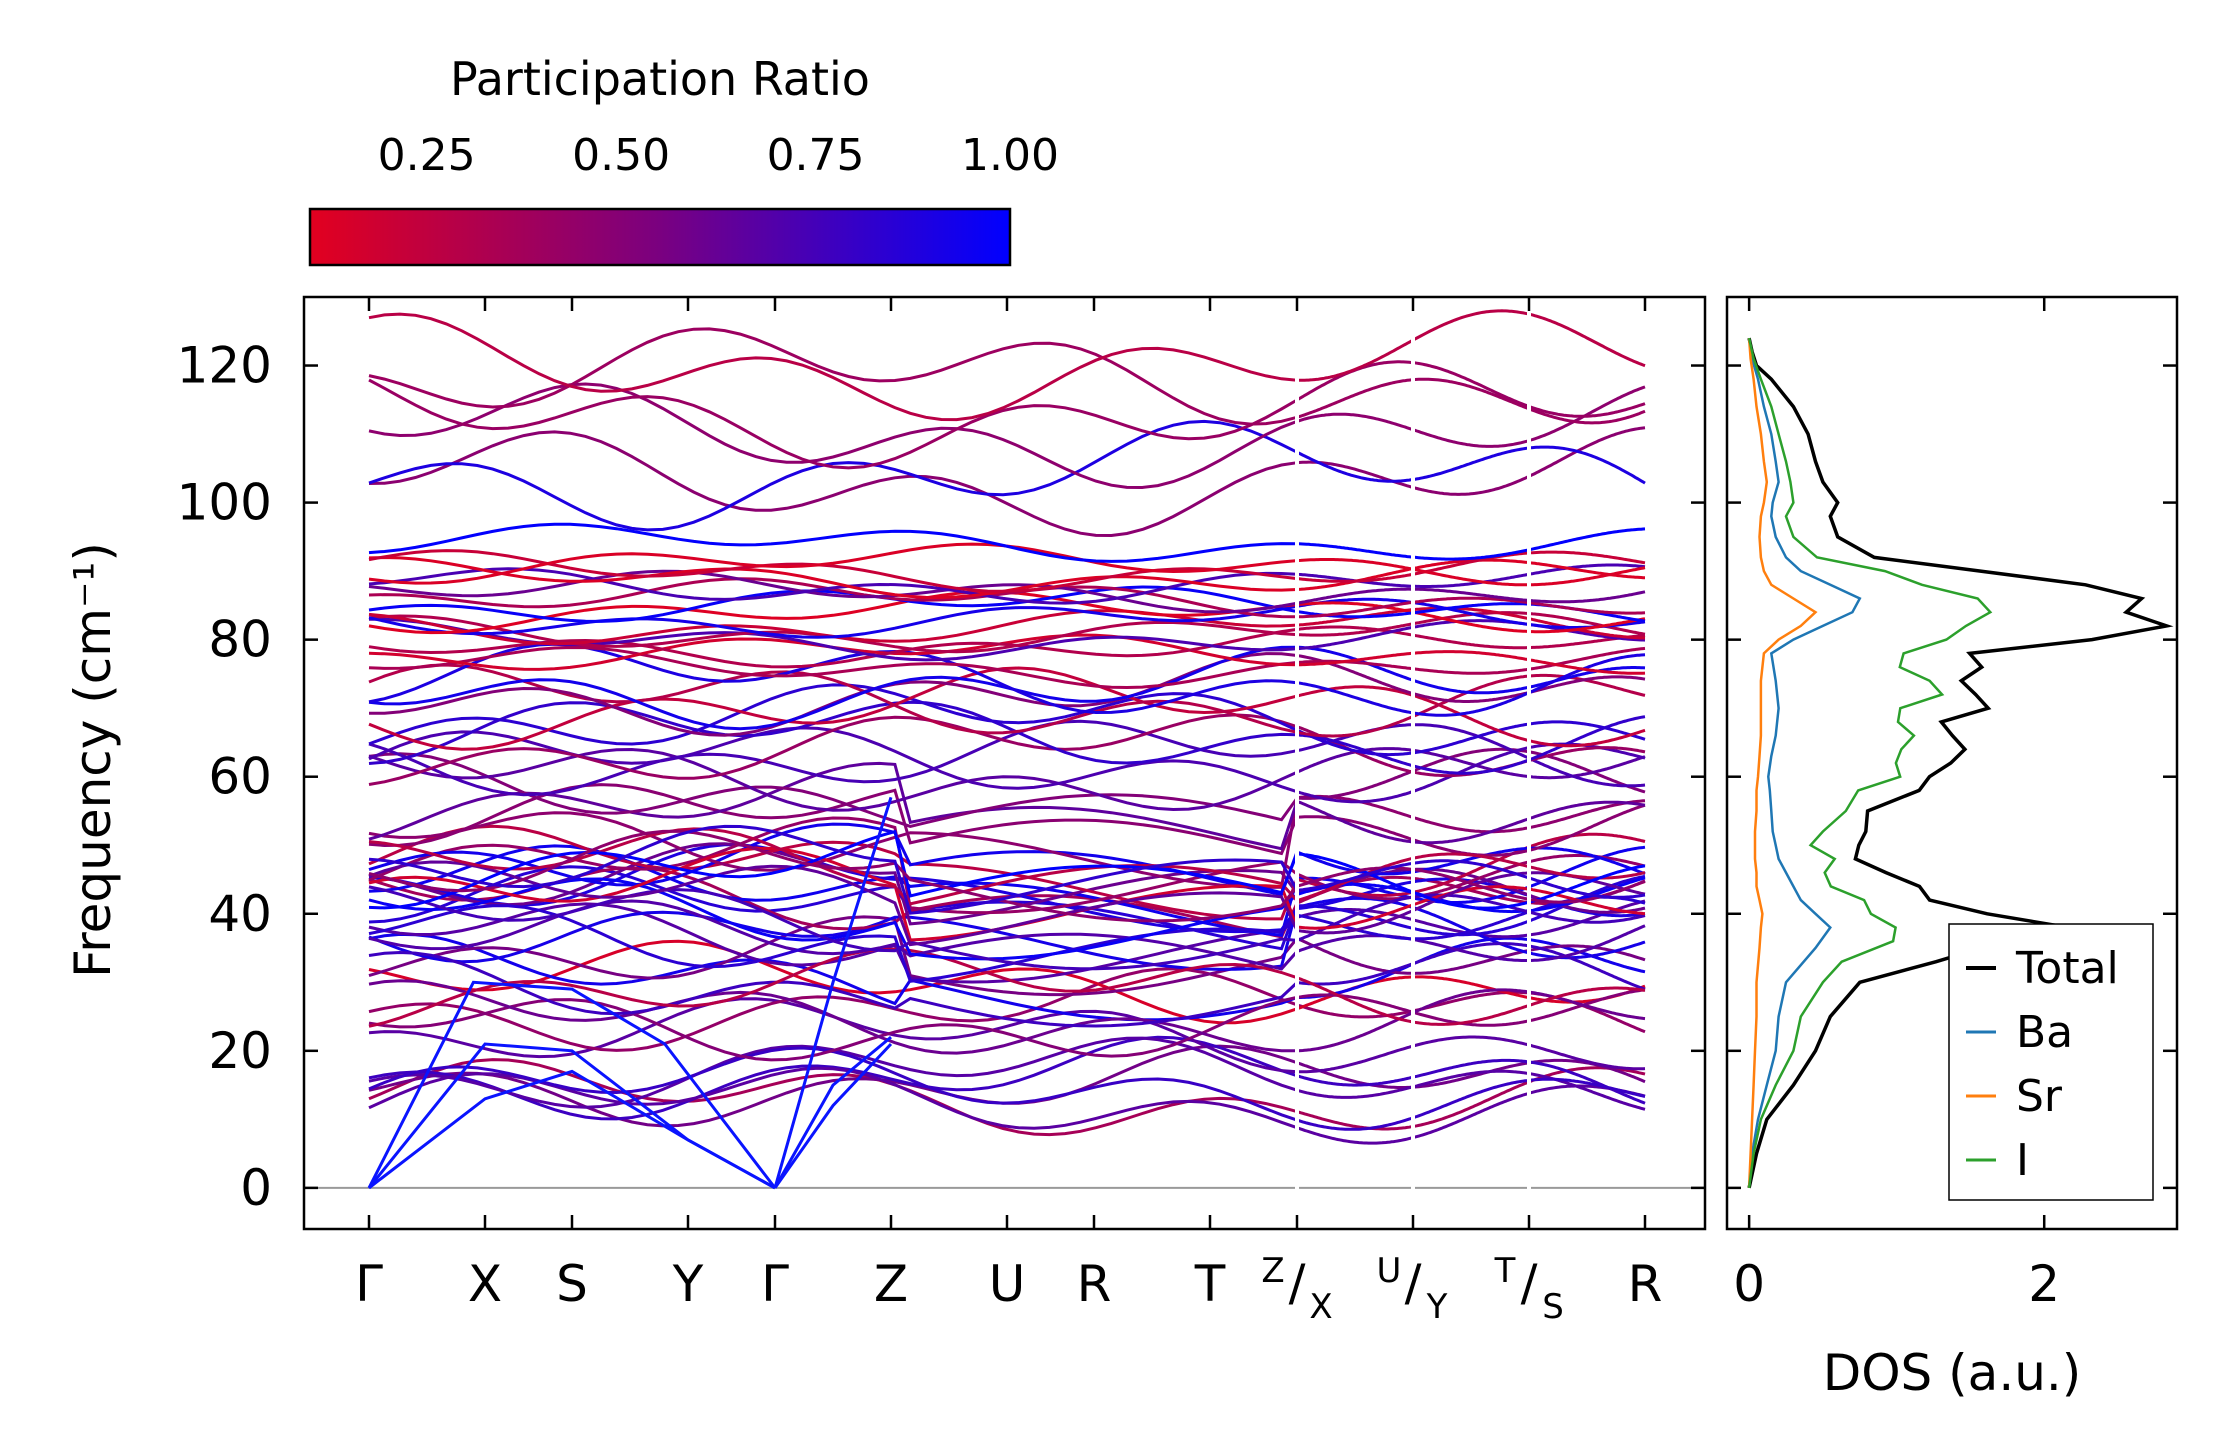 The image size is (2222, 1455). What do you see at coordinates (1094, 1284) in the screenshot?
I see `k-label: R` at bounding box center [1094, 1284].